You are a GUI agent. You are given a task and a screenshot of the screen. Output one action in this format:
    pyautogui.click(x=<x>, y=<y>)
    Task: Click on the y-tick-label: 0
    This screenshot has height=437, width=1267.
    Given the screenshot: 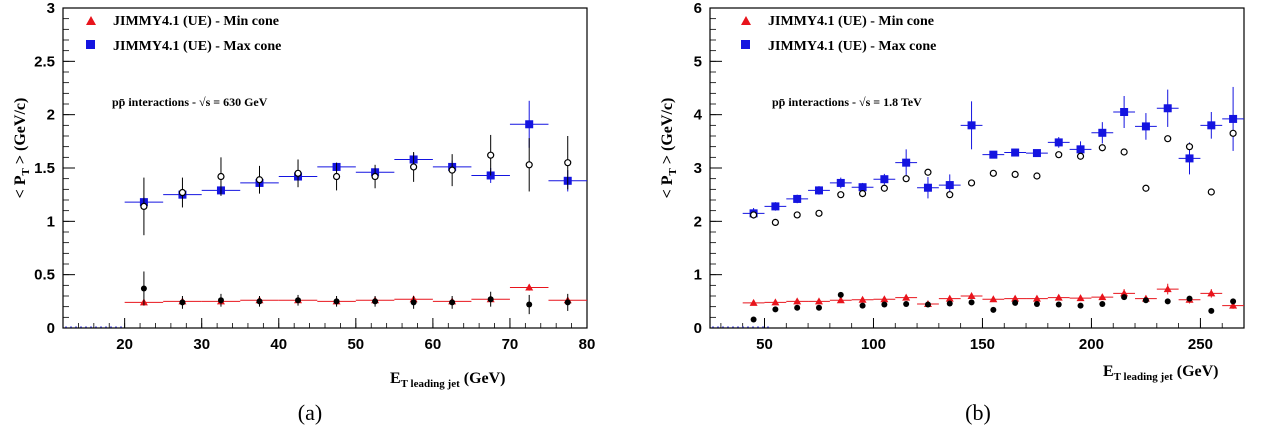 What is the action you would take?
    pyautogui.click(x=51, y=328)
    